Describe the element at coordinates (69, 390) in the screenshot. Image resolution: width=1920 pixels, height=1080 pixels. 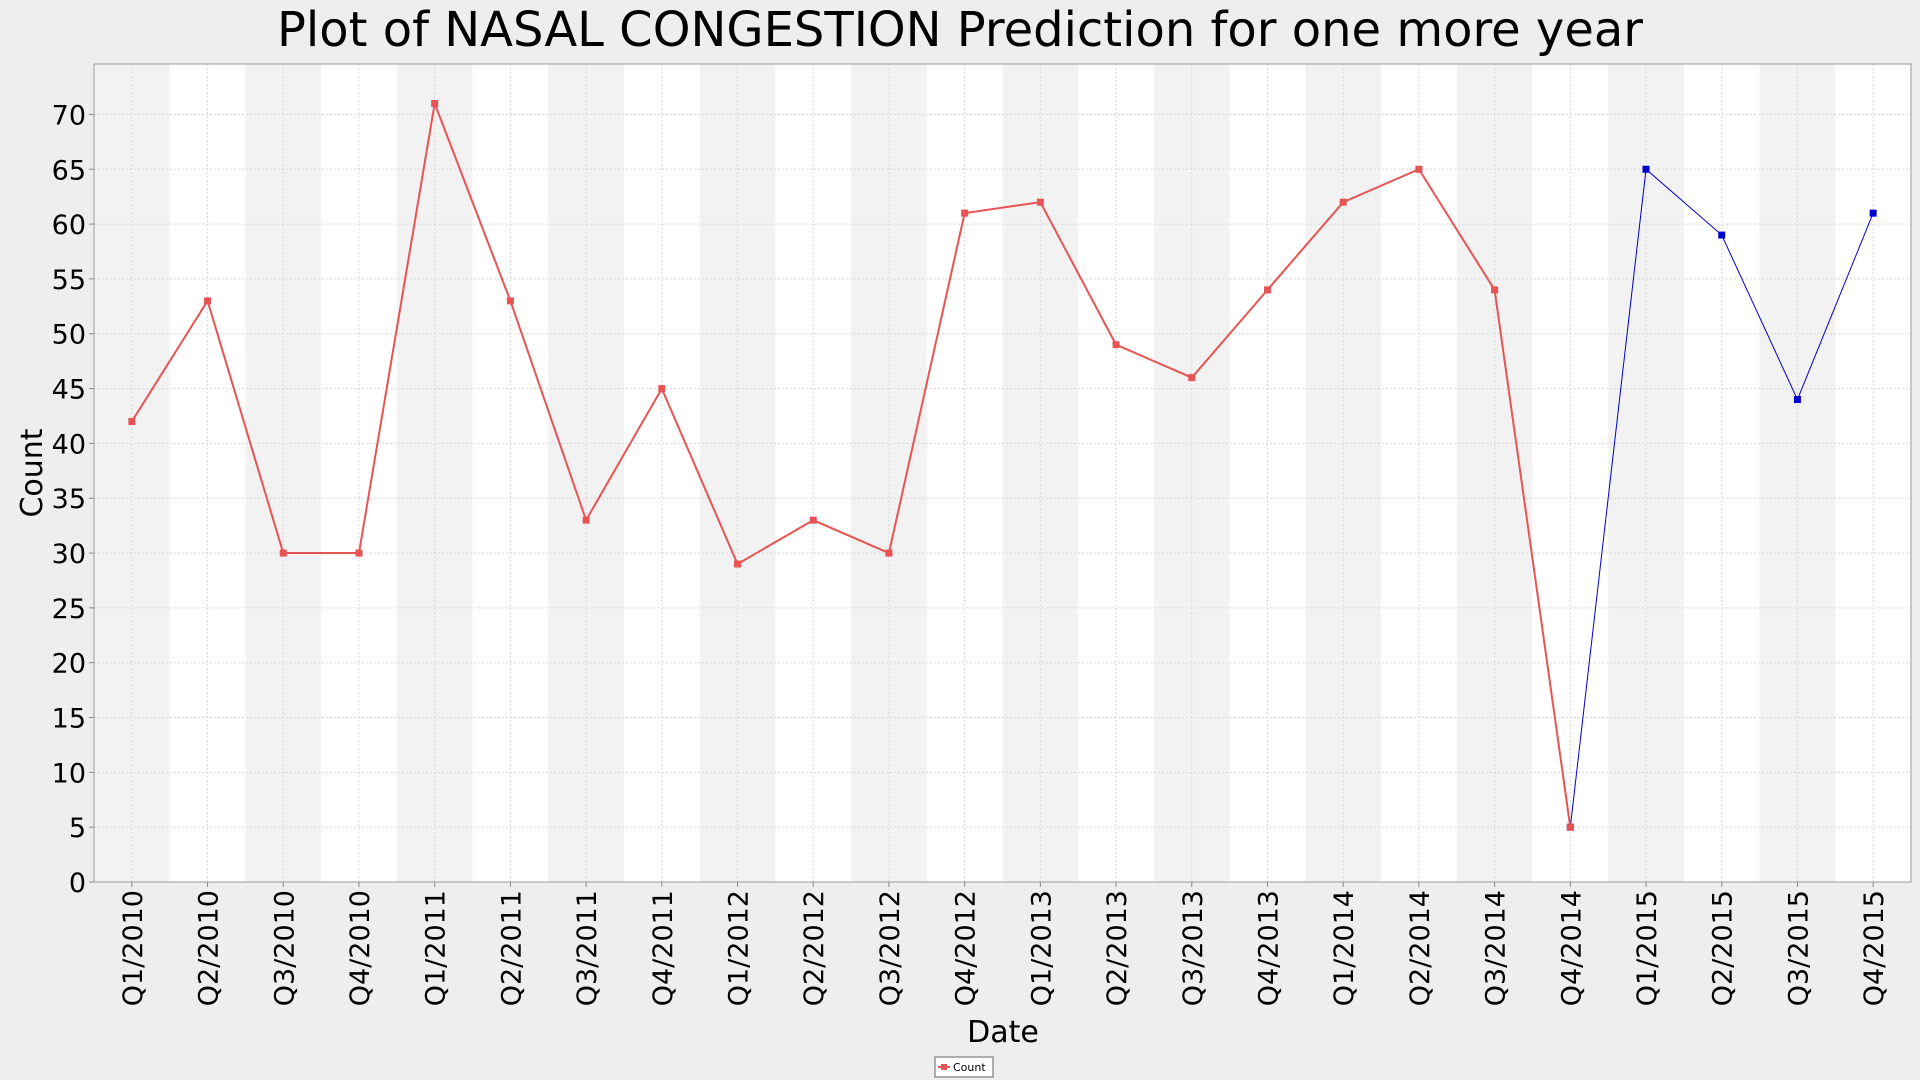
I see `y-tick-label: 45` at that location.